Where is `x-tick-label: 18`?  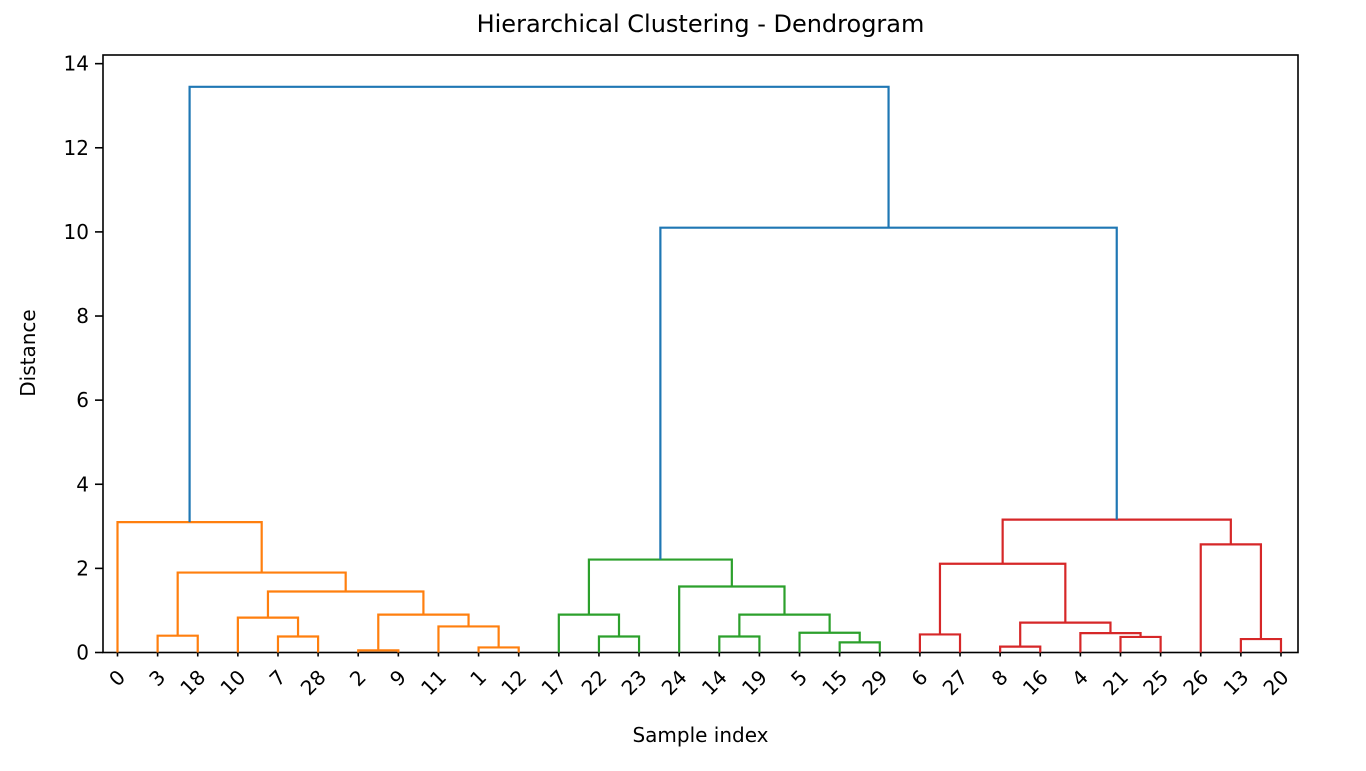
x-tick-label: 18 is located at coordinates (192, 682).